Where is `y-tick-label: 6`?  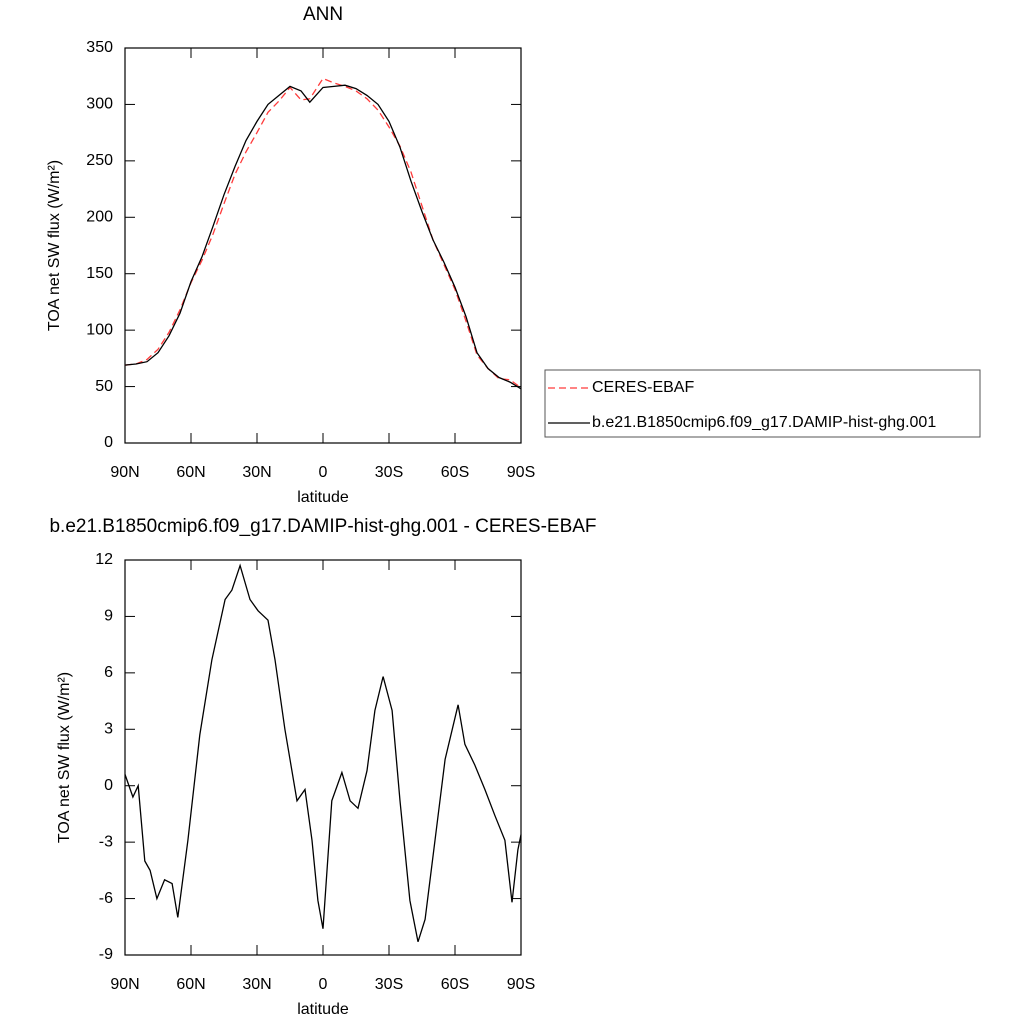 y-tick-label: 6 is located at coordinates (108, 672).